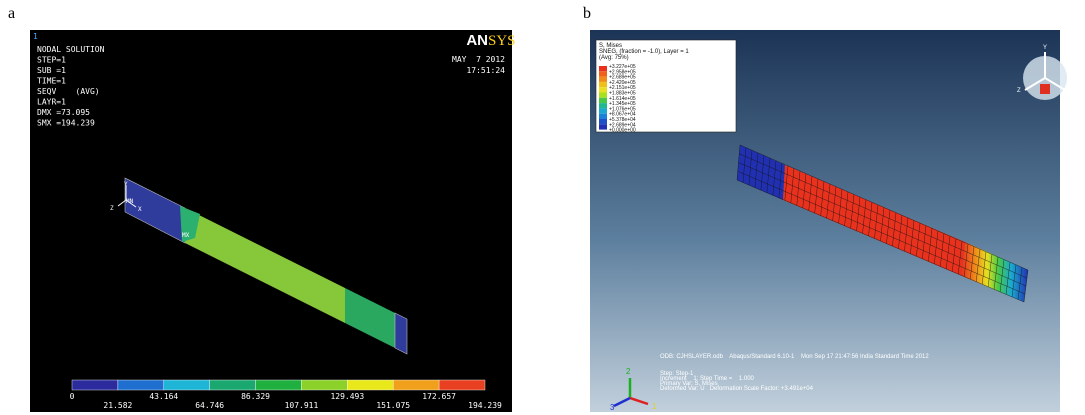 The image size is (1085, 415). I want to click on logo: AN, so click(477, 40).